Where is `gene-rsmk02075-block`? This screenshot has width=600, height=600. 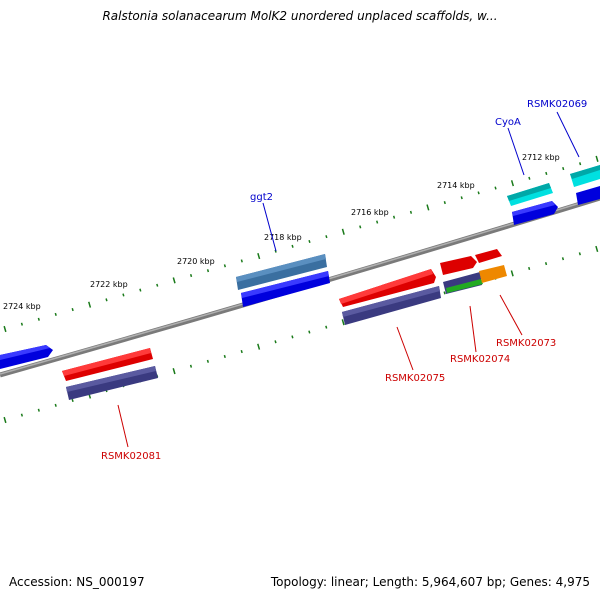
gene-rsmk02075-block is located at coordinates (390, 297).